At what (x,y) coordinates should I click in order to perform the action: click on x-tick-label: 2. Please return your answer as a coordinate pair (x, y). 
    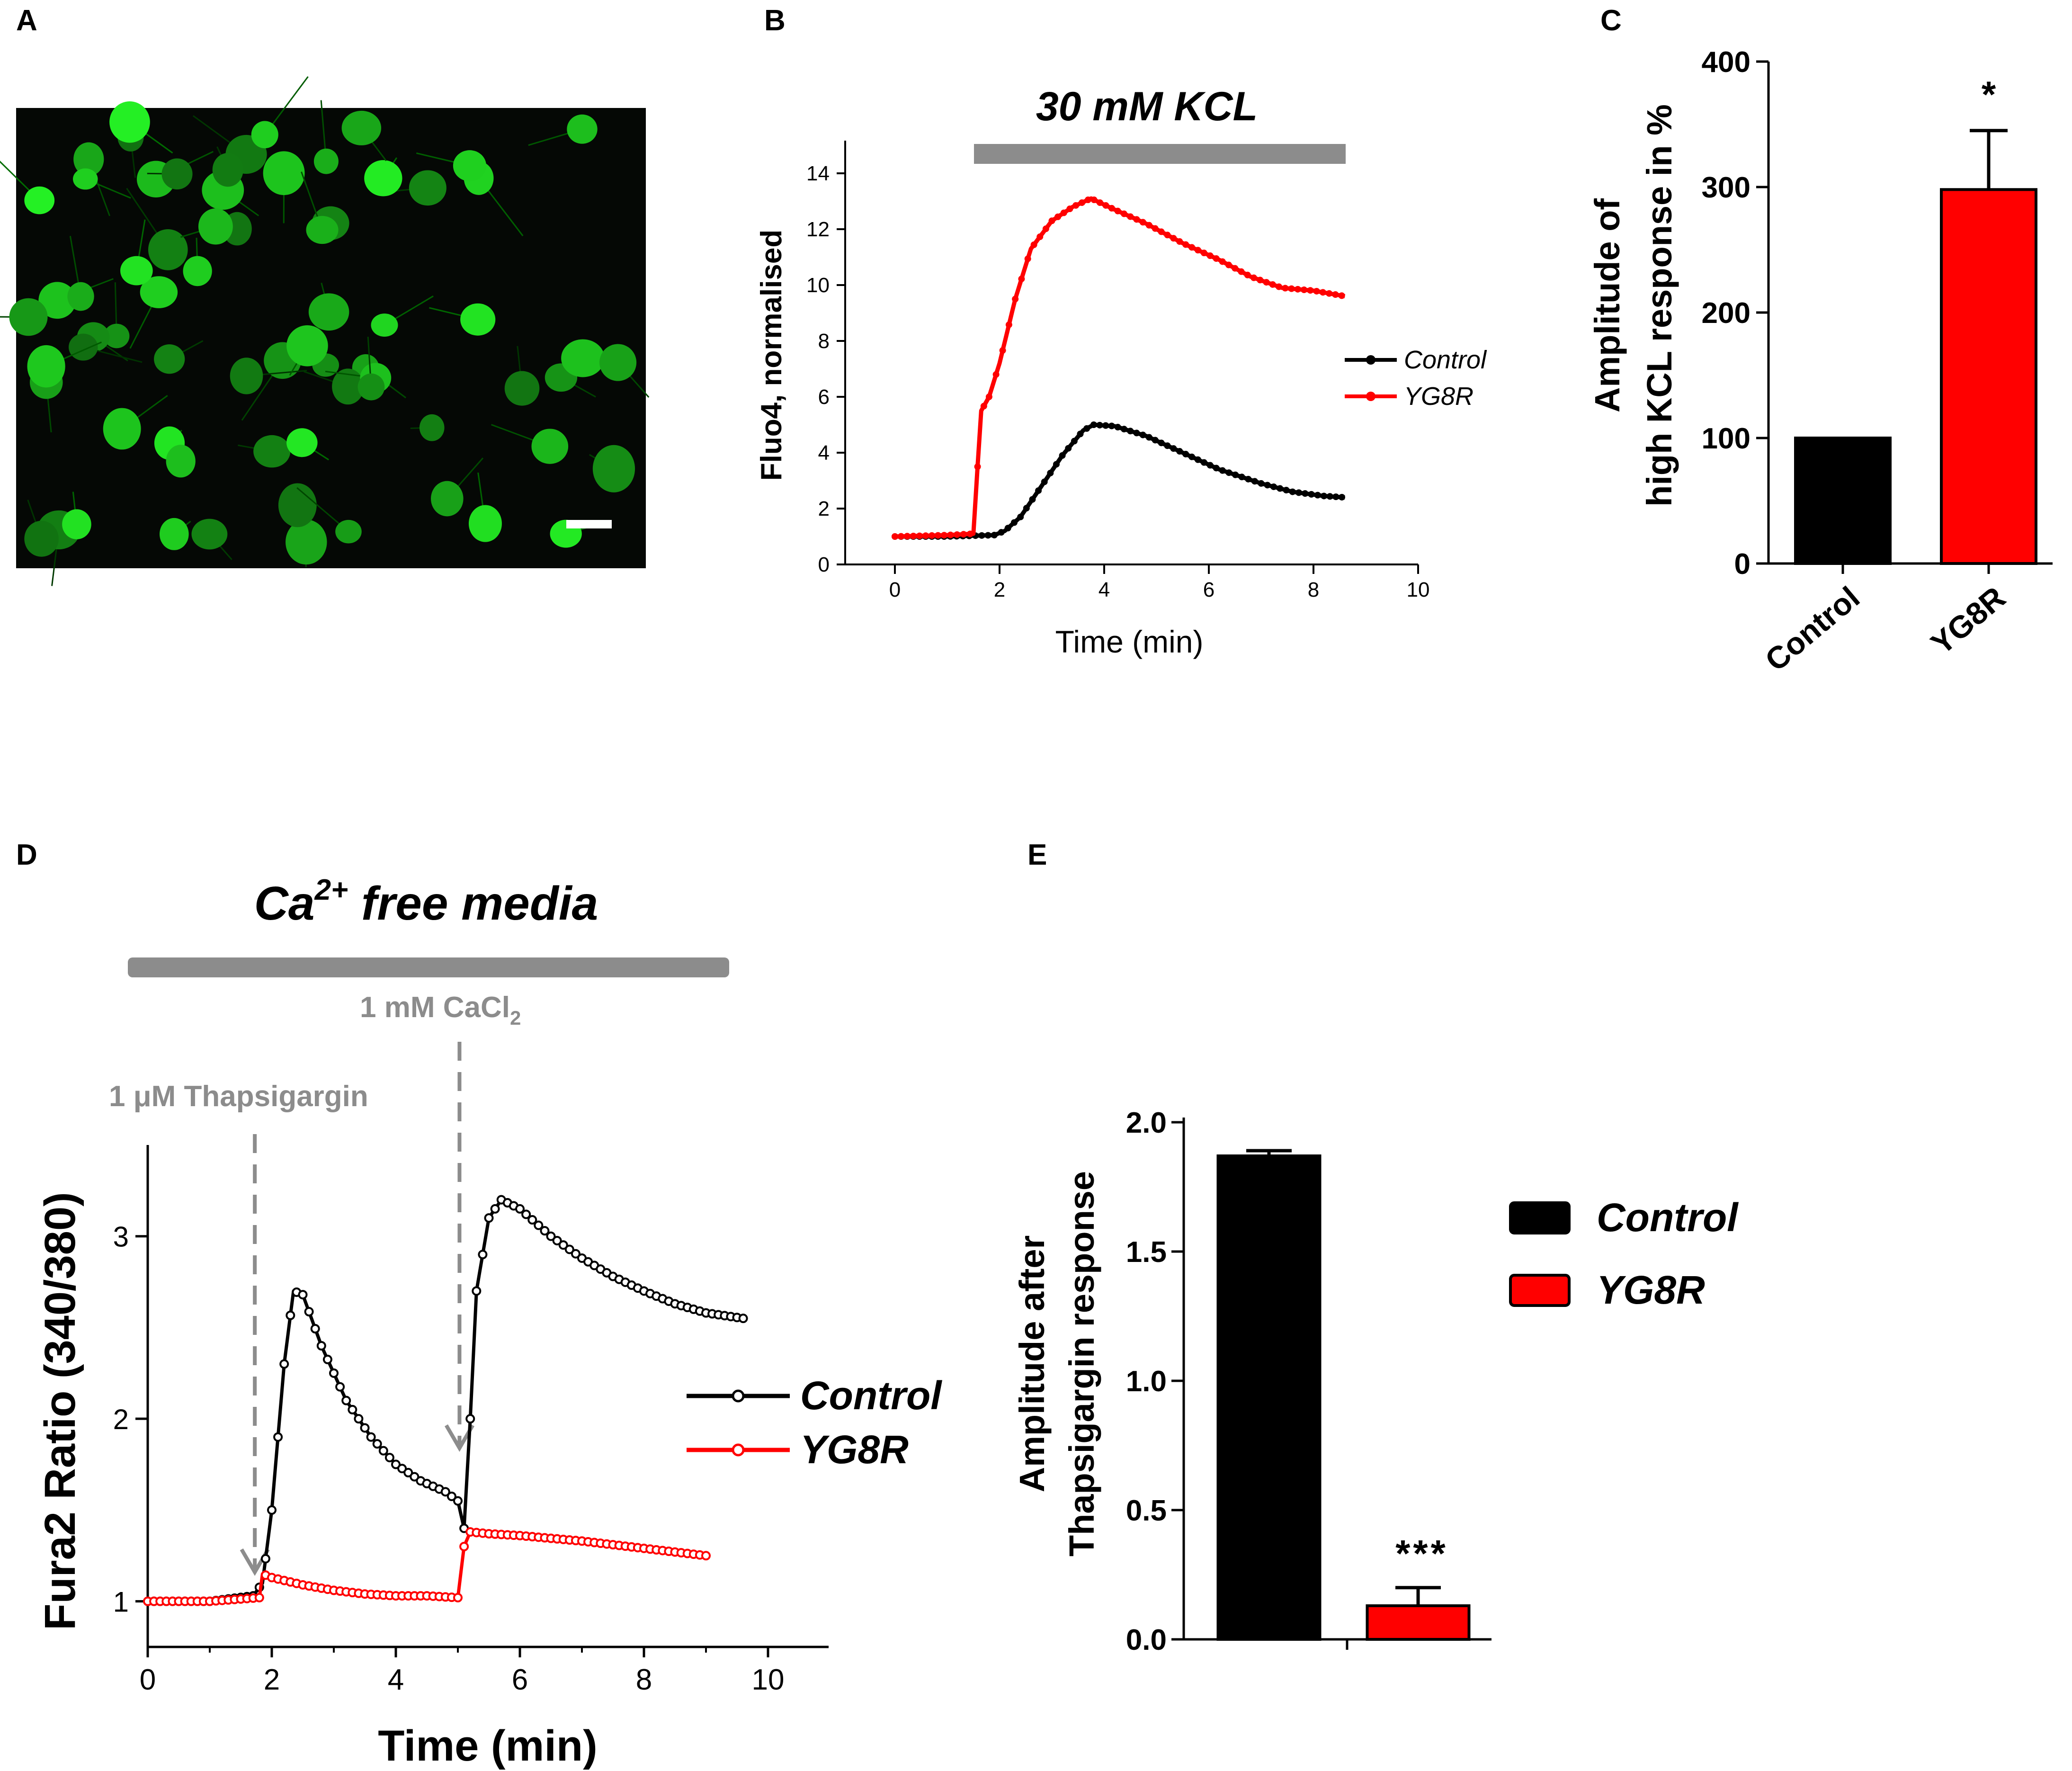
    Looking at the image, I should click on (272, 1680).